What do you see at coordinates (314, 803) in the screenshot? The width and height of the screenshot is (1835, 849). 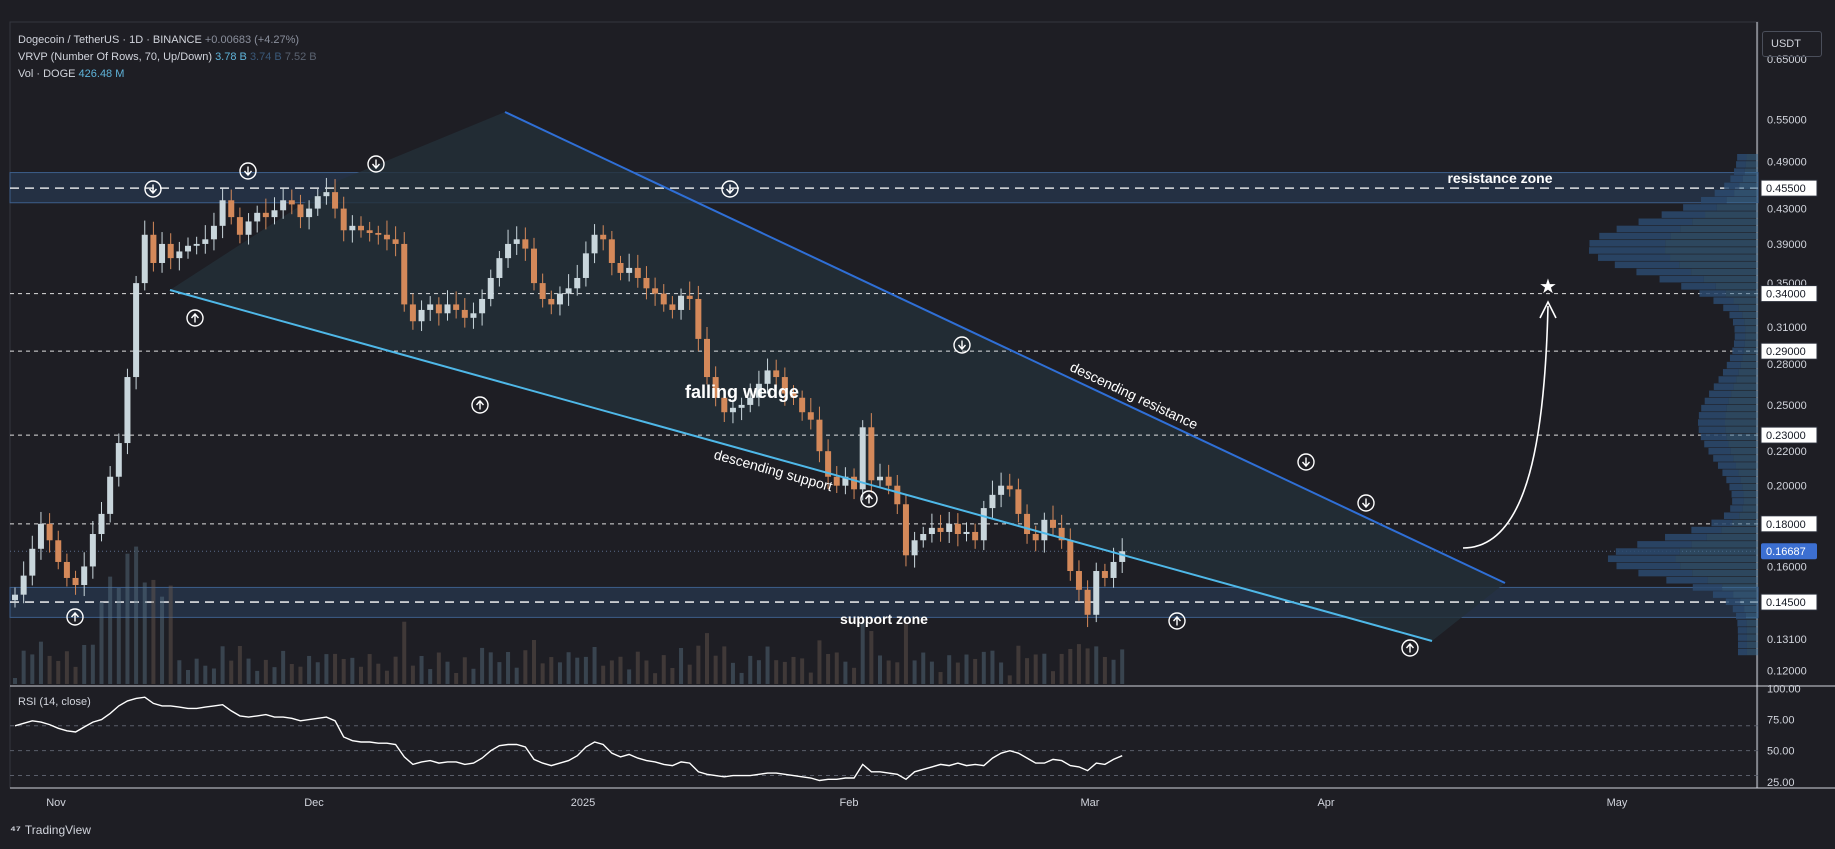 I see `time-axis-tick: Dec` at bounding box center [314, 803].